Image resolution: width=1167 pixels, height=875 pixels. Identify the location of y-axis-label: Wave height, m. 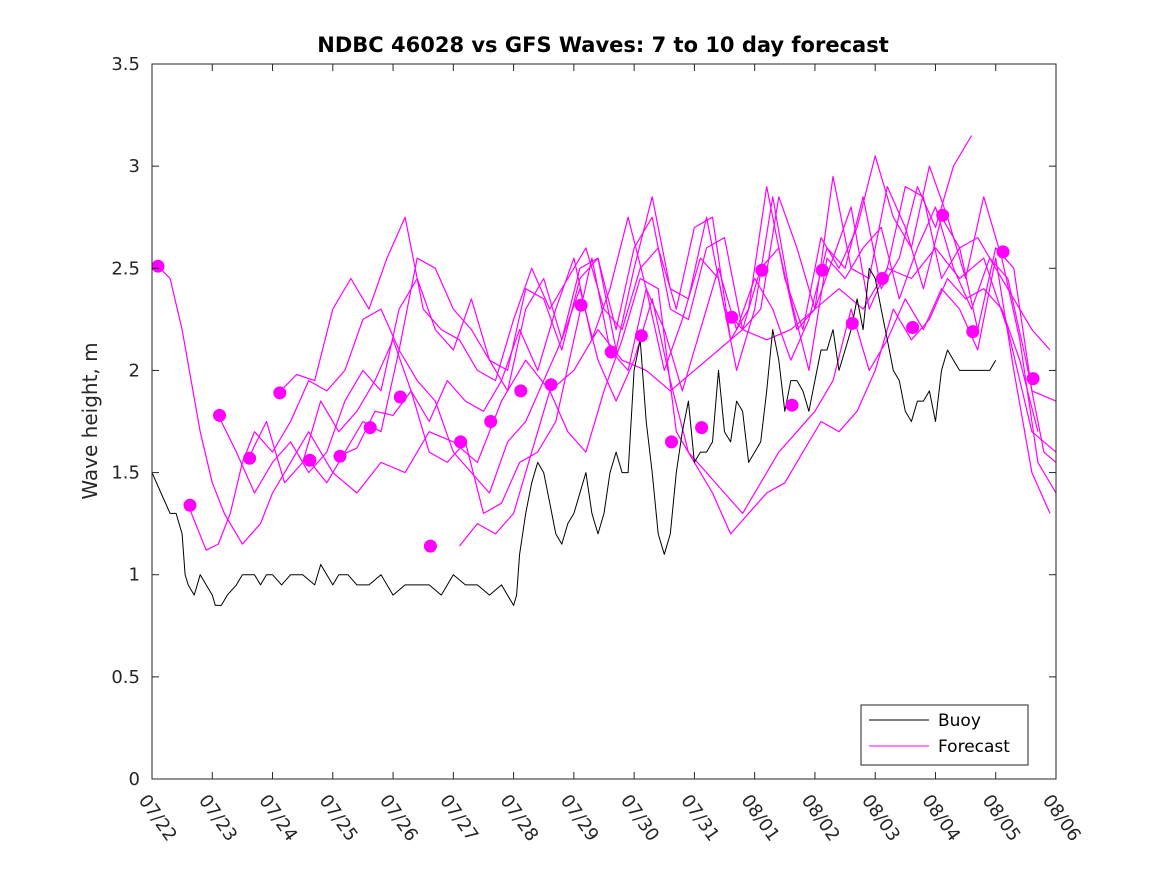
(90, 420).